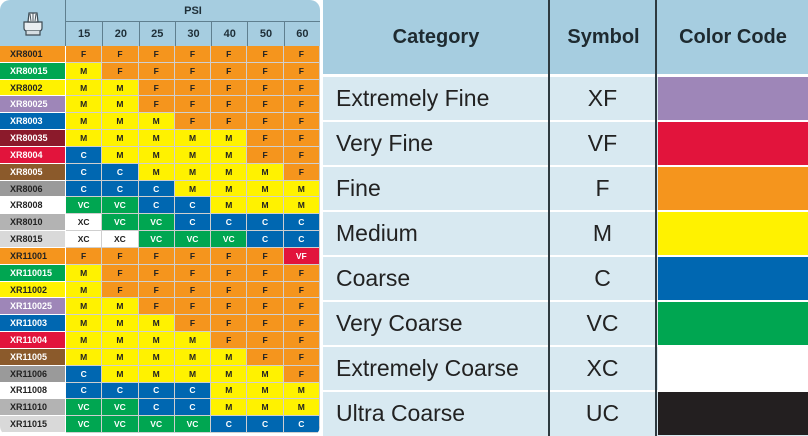  I want to click on table-row: XR11001 F F F F F F VF, so click(160, 256).